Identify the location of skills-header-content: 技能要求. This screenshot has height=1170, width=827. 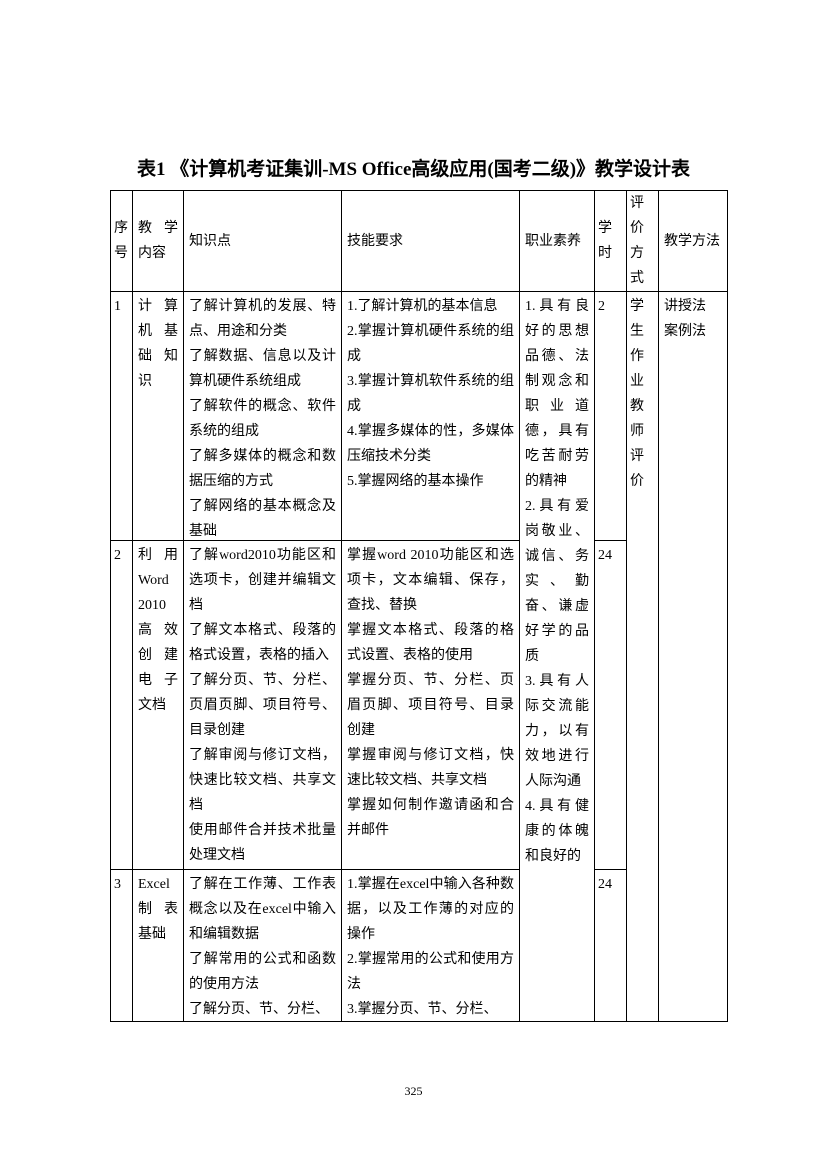
(430, 241).